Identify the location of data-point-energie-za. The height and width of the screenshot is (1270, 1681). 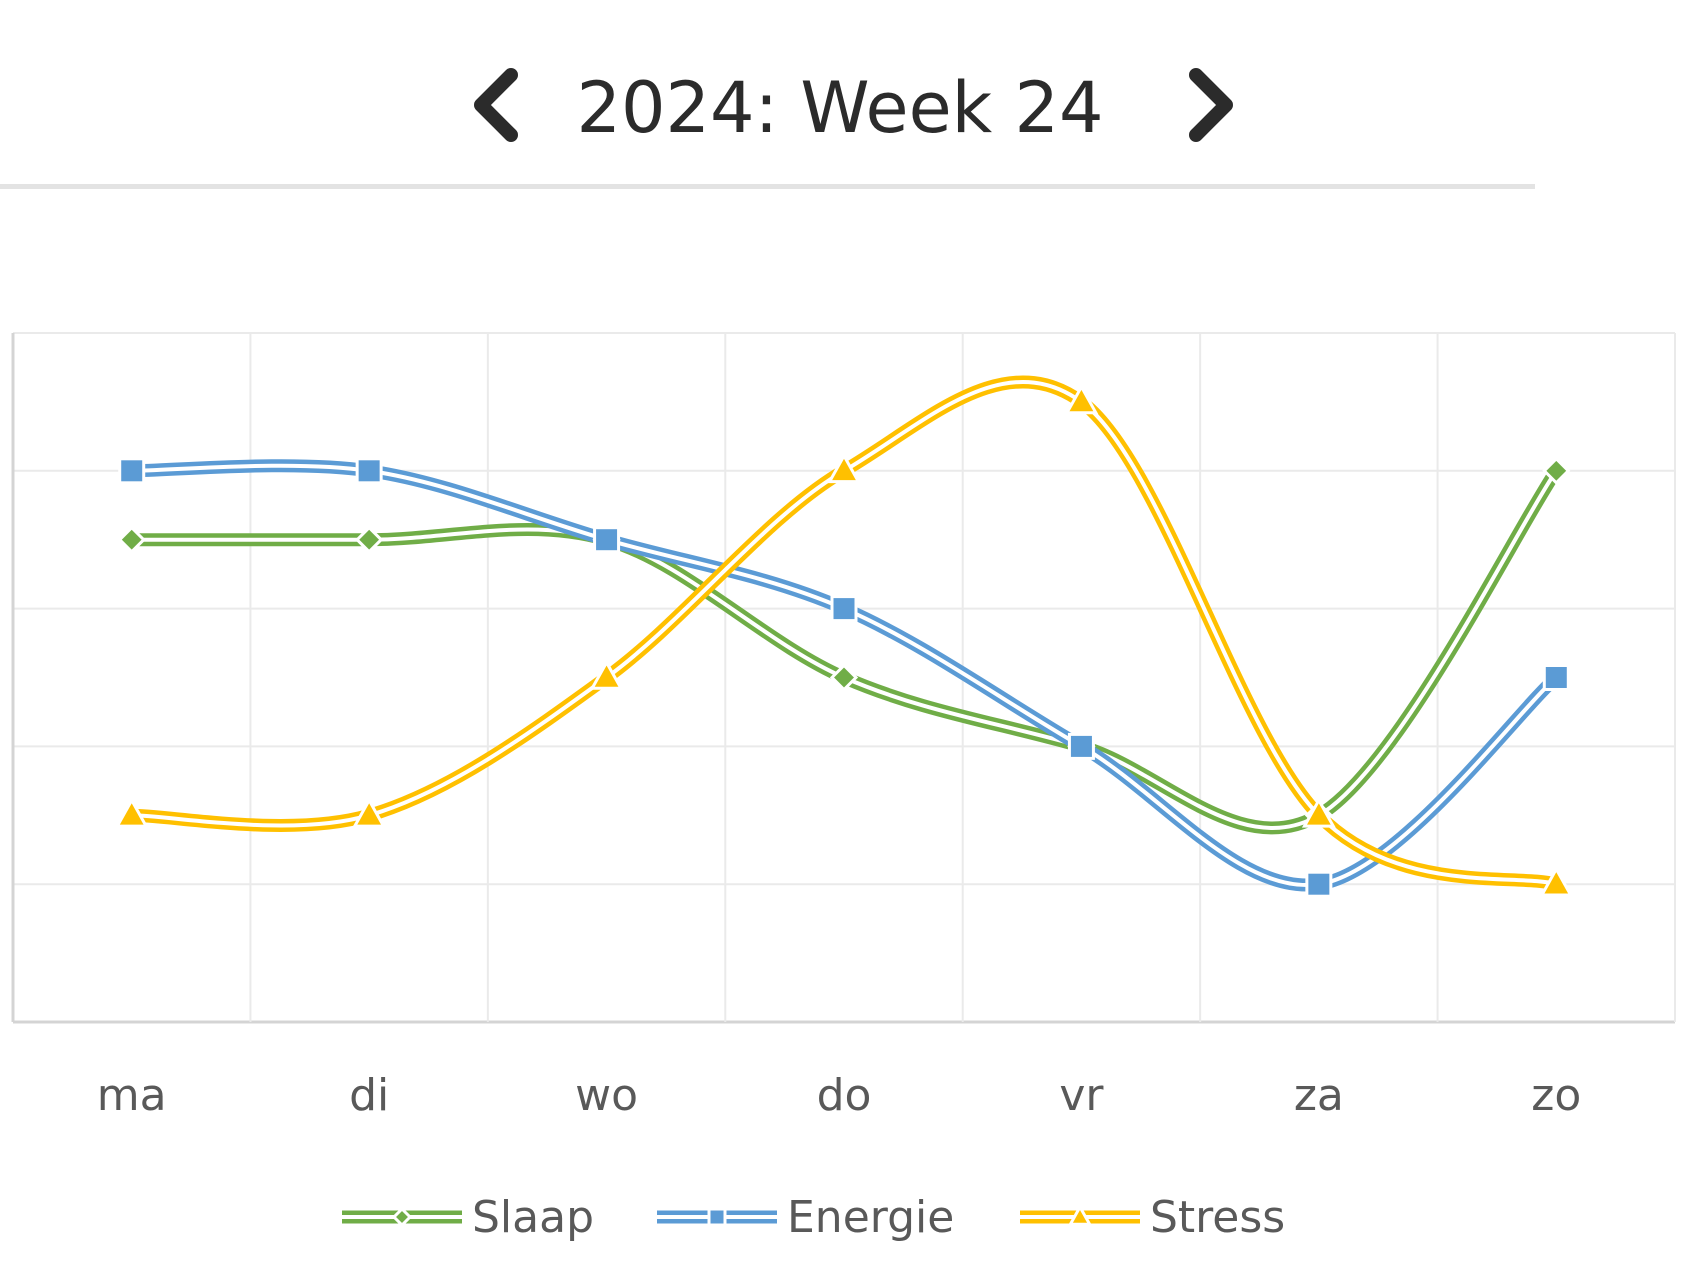
(1319, 884).